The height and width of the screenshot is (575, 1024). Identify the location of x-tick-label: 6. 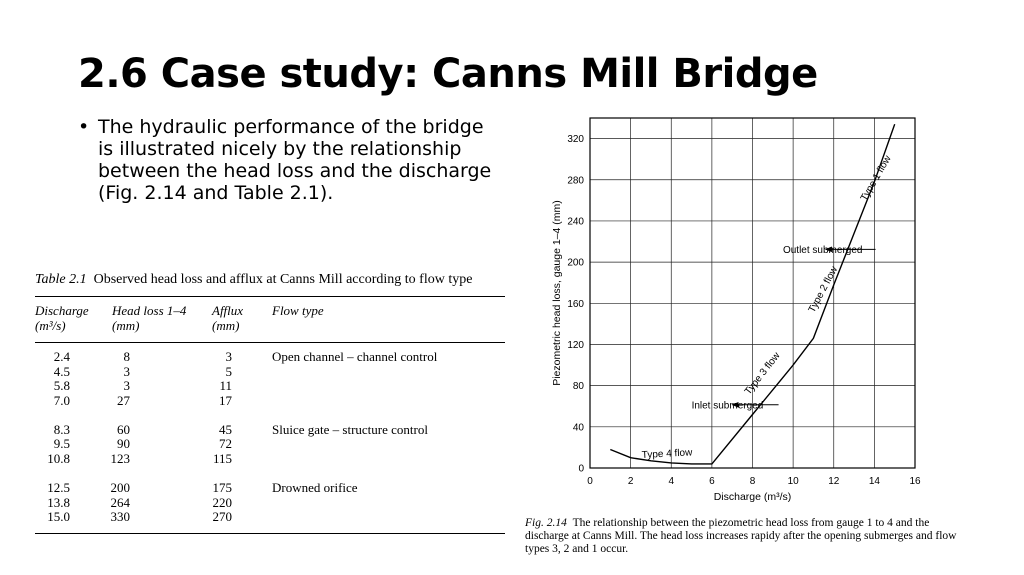
(712, 481).